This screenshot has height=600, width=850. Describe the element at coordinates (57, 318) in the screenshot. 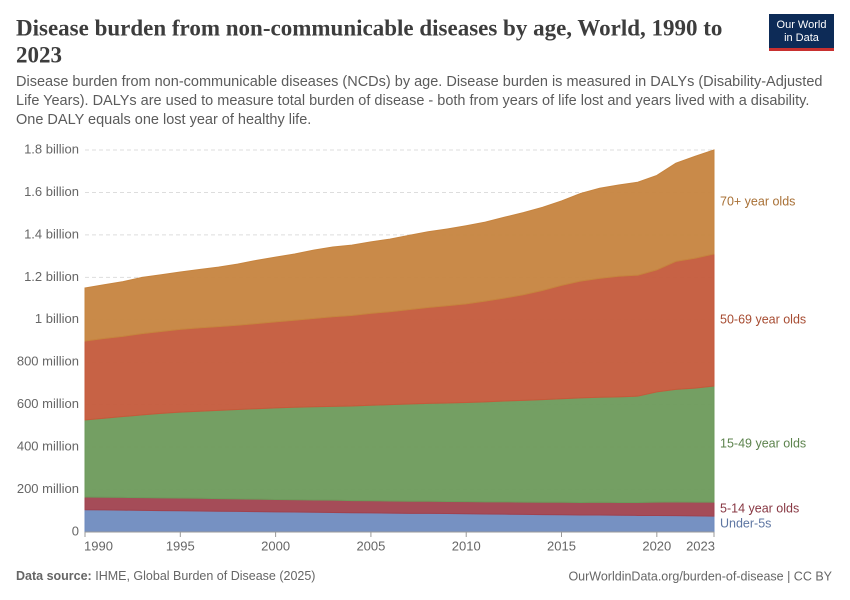

I see `y-tick-label: 1 billion` at that location.